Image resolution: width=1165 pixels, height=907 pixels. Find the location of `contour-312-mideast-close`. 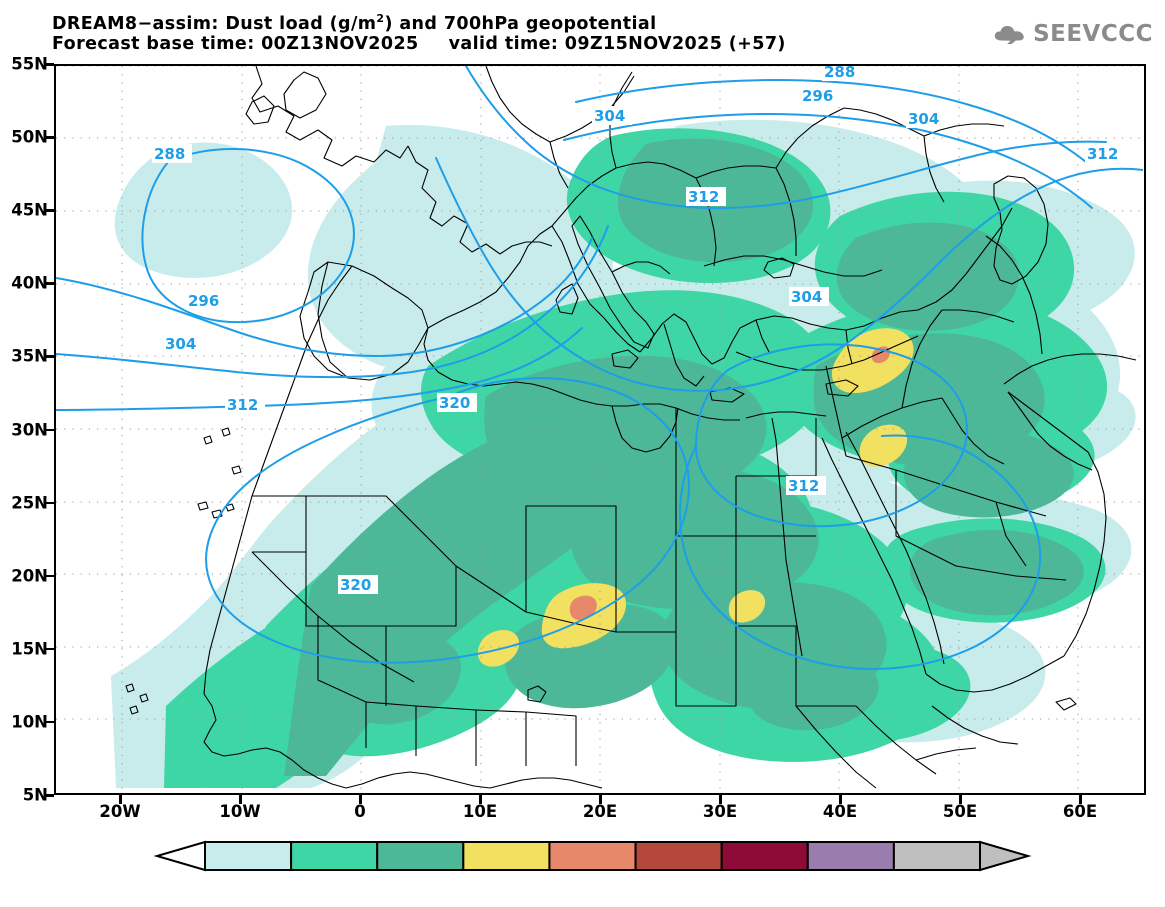

contour-312-mideast-close is located at coordinates (921, 441).